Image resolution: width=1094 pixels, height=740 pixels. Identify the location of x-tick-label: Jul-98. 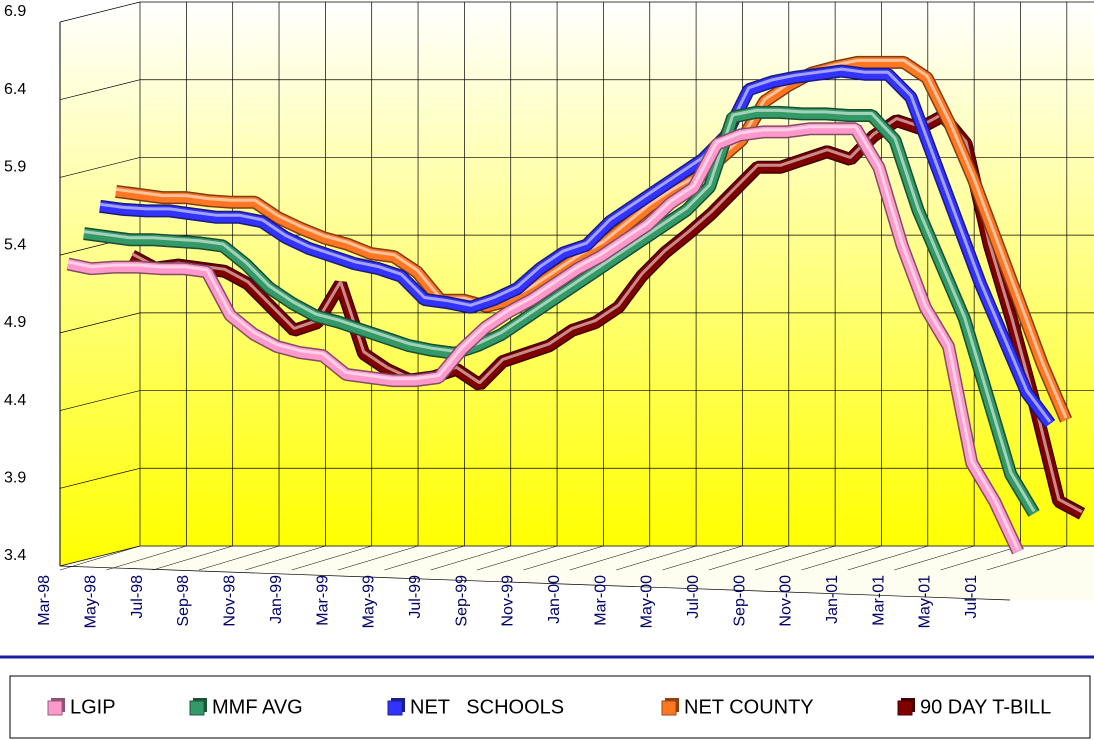
(137, 597).